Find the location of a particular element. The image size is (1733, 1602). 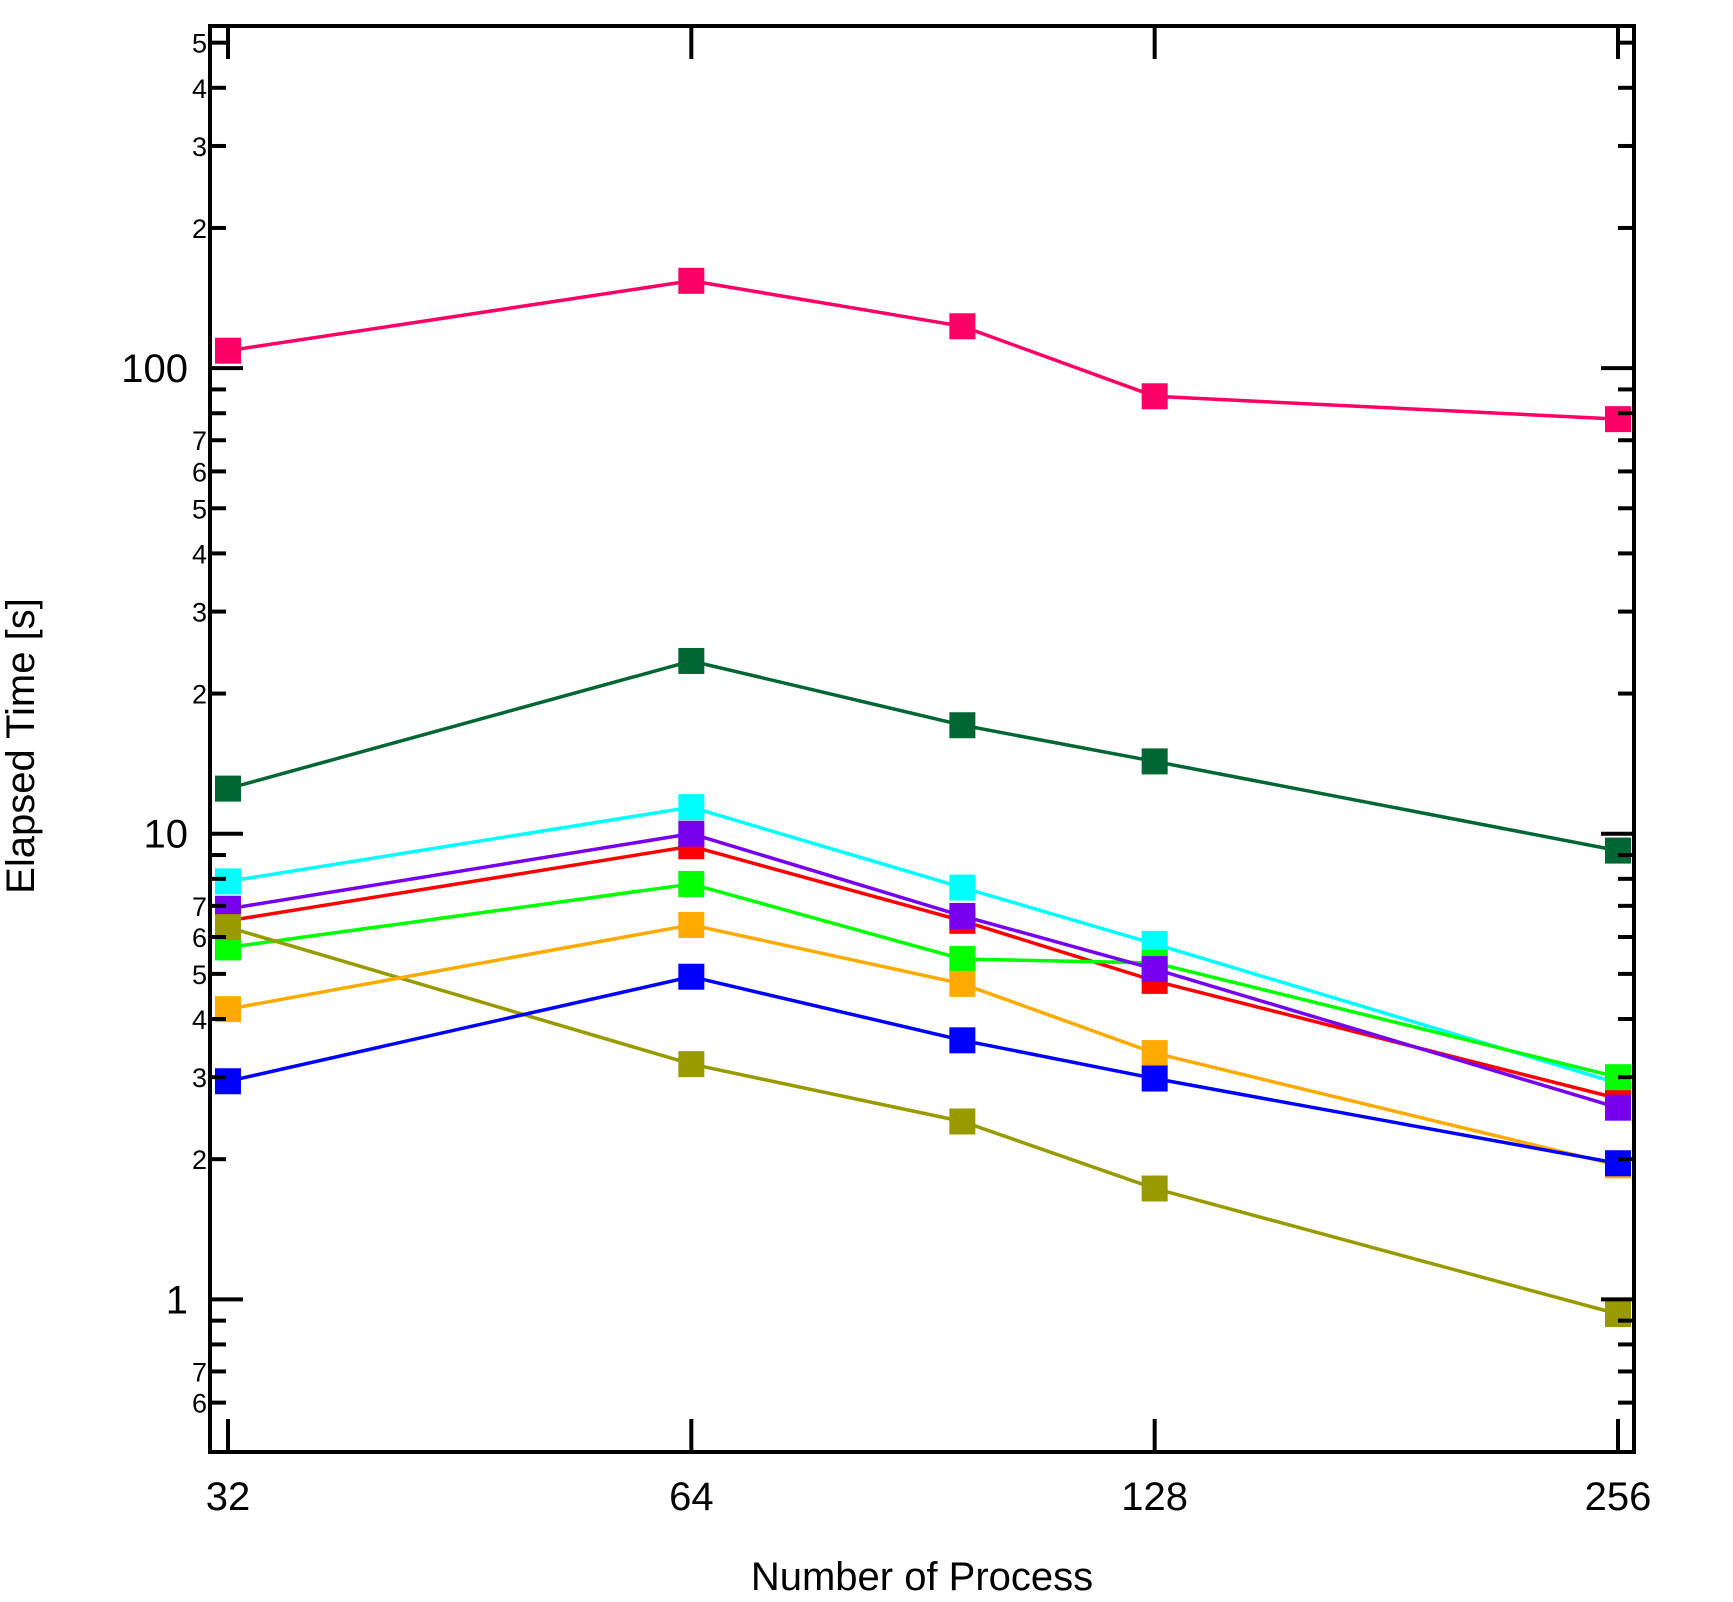

x-tick-label: 128 is located at coordinates (1154, 1497).